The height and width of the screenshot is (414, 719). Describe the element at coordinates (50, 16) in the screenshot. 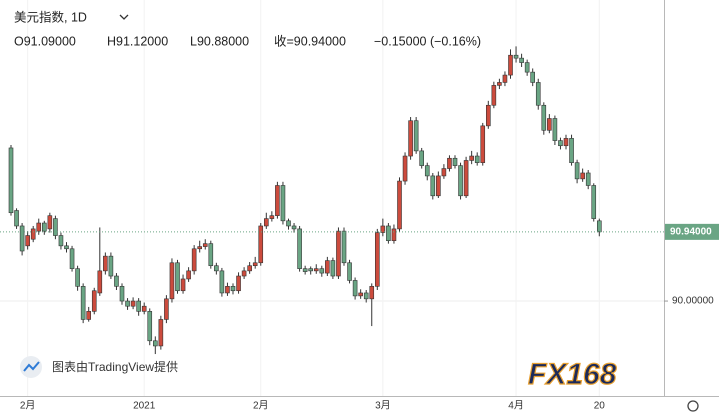

I see `chart-title: 美元指数, 1D` at that location.